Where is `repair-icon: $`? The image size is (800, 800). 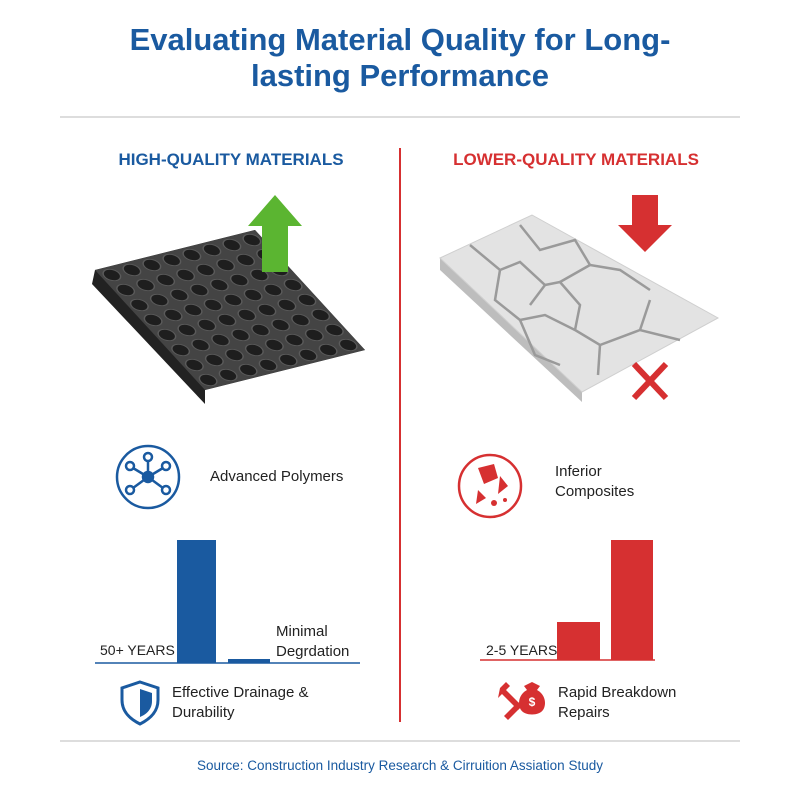
repair-icon: $ is located at coordinates (521, 701).